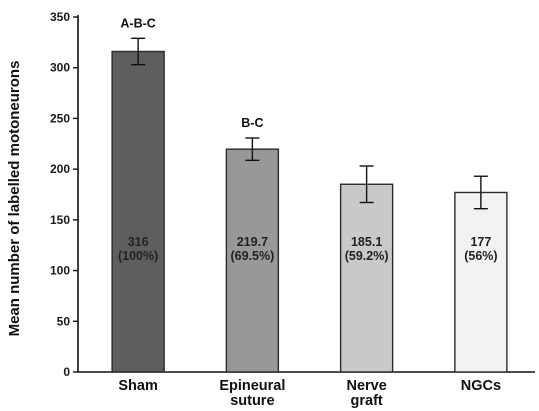 The height and width of the screenshot is (411, 539). What do you see at coordinates (60, 17) in the screenshot?
I see `y-tick-label: 350` at bounding box center [60, 17].